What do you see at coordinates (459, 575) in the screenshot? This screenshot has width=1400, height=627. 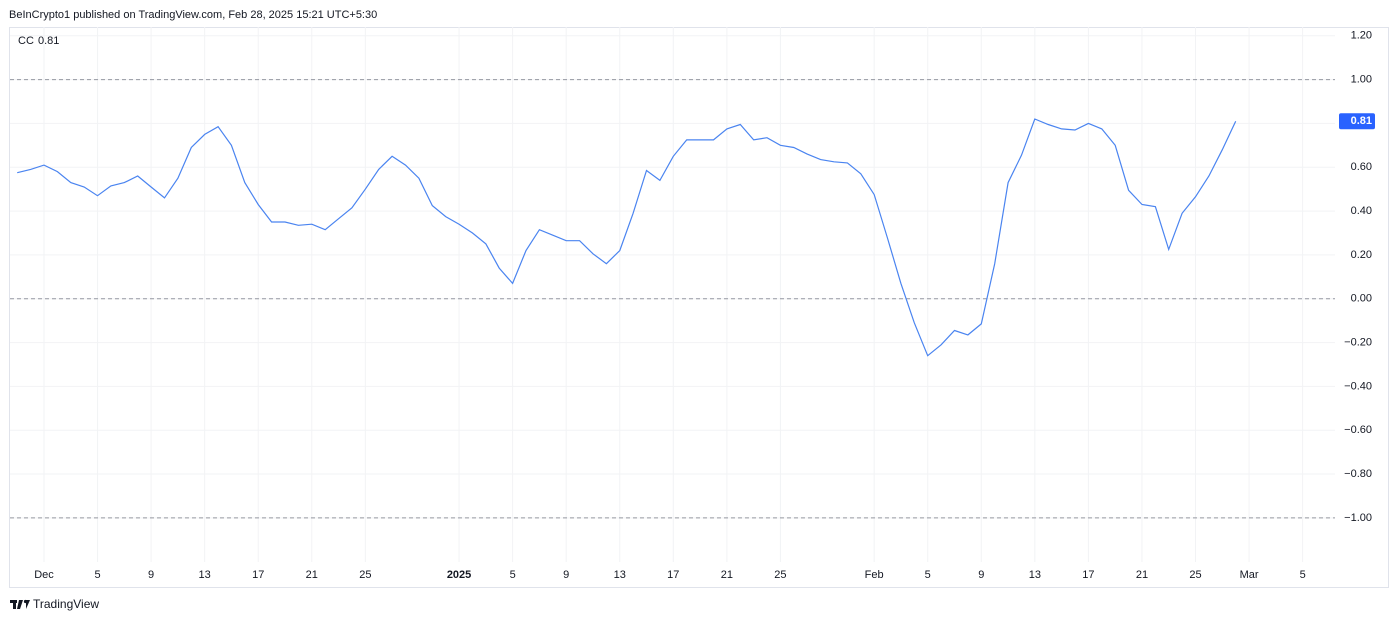 I see `x-tick-label: 2025` at bounding box center [459, 575].